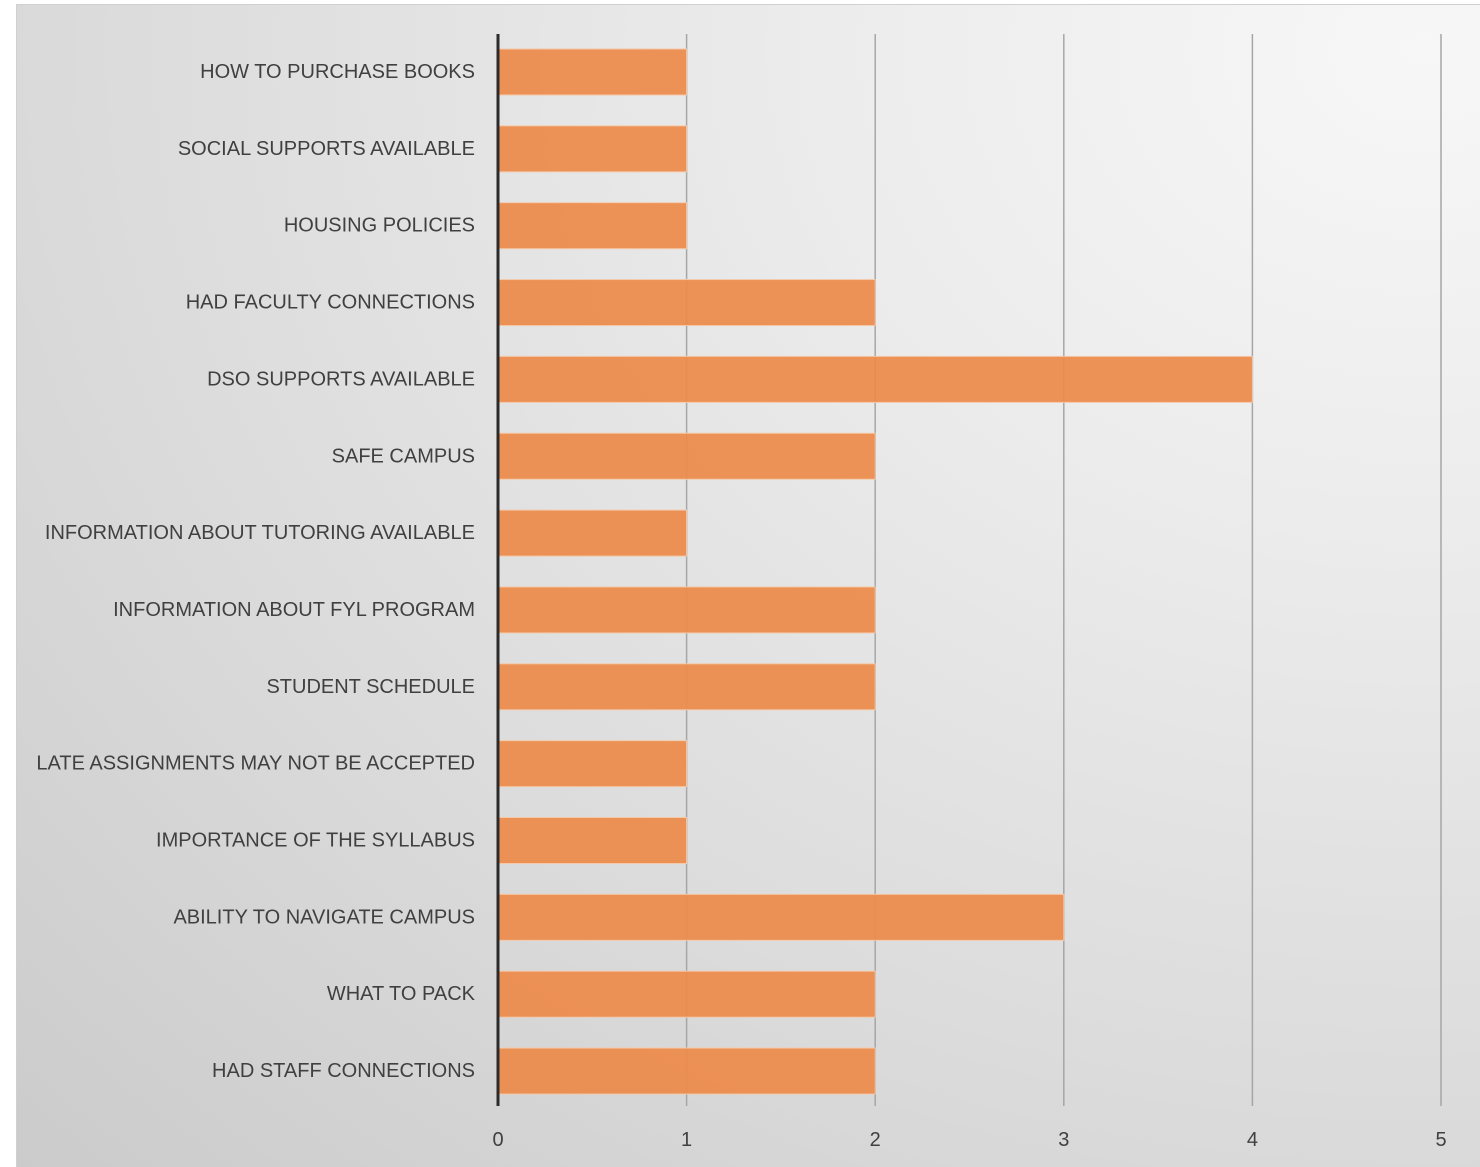  Describe the element at coordinates (1063, 1140) in the screenshot. I see `x-tick-label: 3` at that location.